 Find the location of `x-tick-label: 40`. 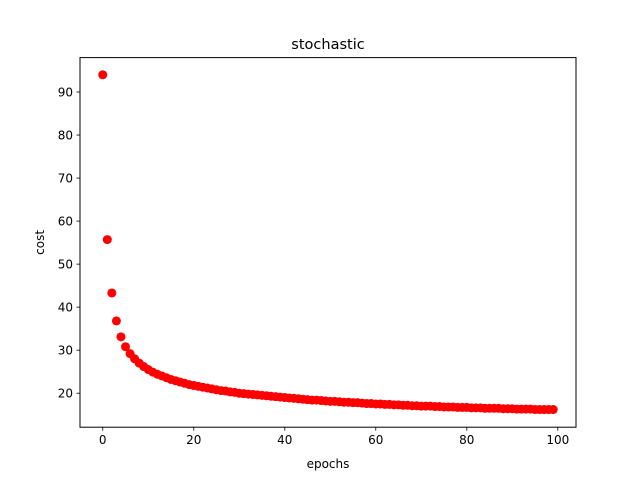

x-tick-label: 40 is located at coordinates (284, 440).